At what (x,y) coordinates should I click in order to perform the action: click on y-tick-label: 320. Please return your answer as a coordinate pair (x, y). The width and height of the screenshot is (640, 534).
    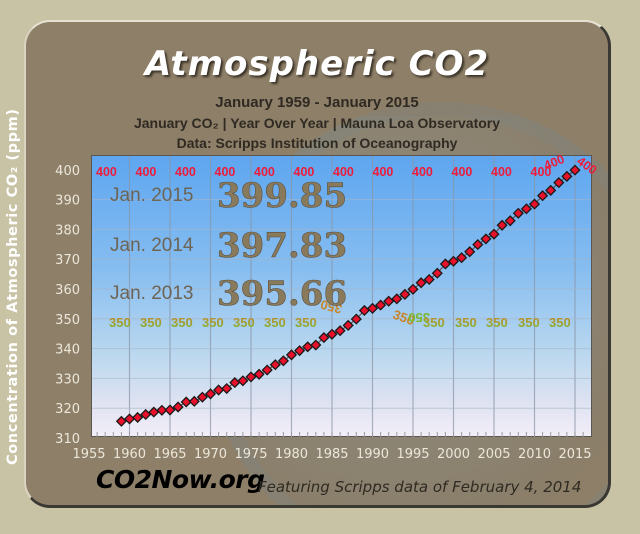
    Looking at the image, I should click on (67, 409).